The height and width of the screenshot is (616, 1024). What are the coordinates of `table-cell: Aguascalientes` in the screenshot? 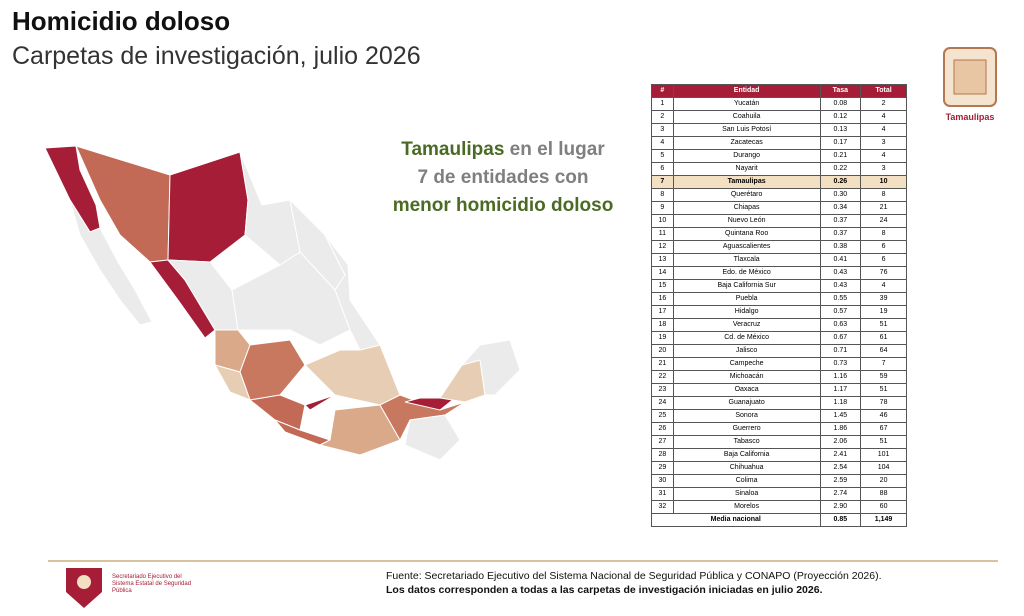 It's located at (746, 247).